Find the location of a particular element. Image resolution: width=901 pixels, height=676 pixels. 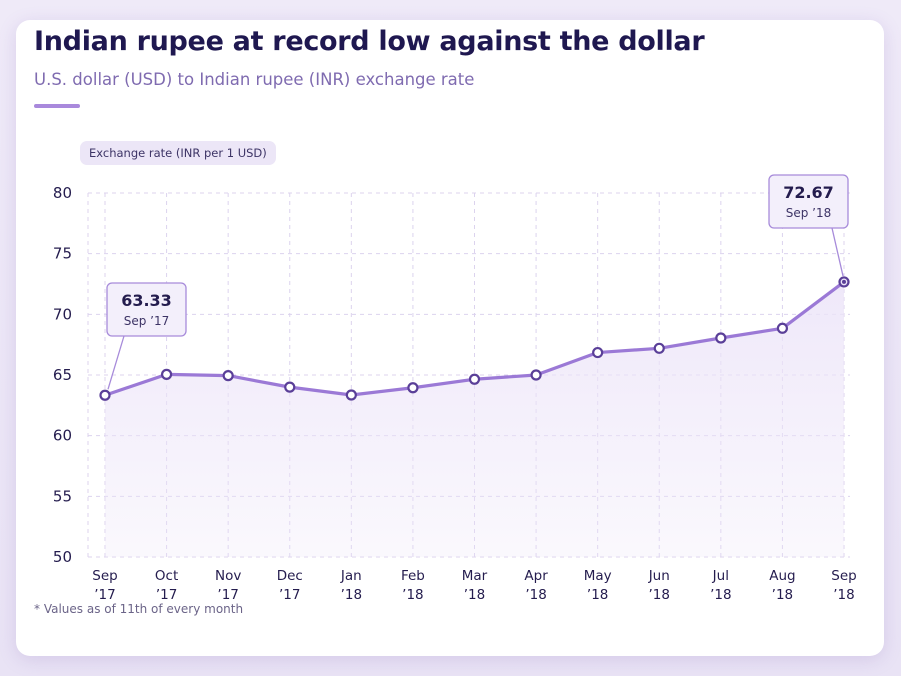

y-tick-label-75: 75 is located at coordinates (62, 254).